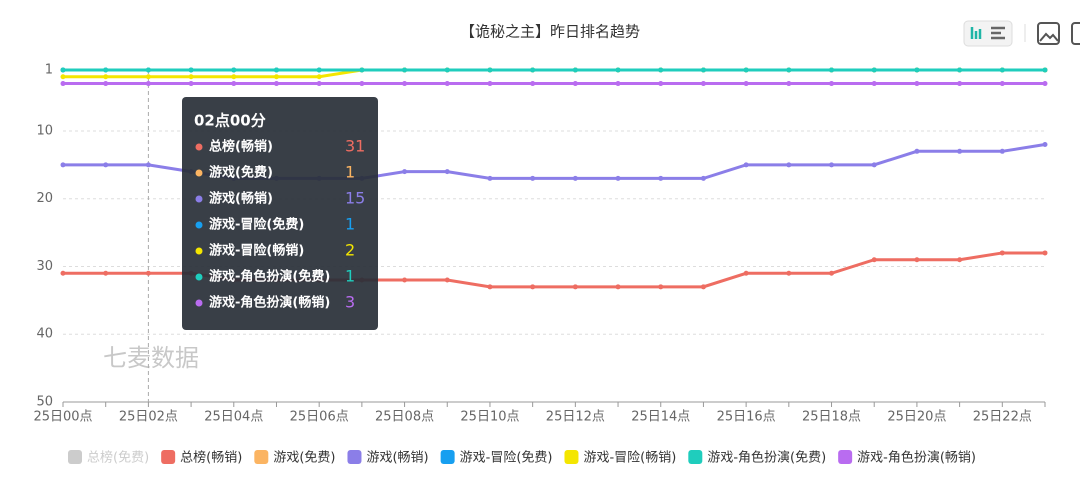 This screenshot has height=494, width=1080. I want to click on y-tick-label: 1, so click(49, 70).